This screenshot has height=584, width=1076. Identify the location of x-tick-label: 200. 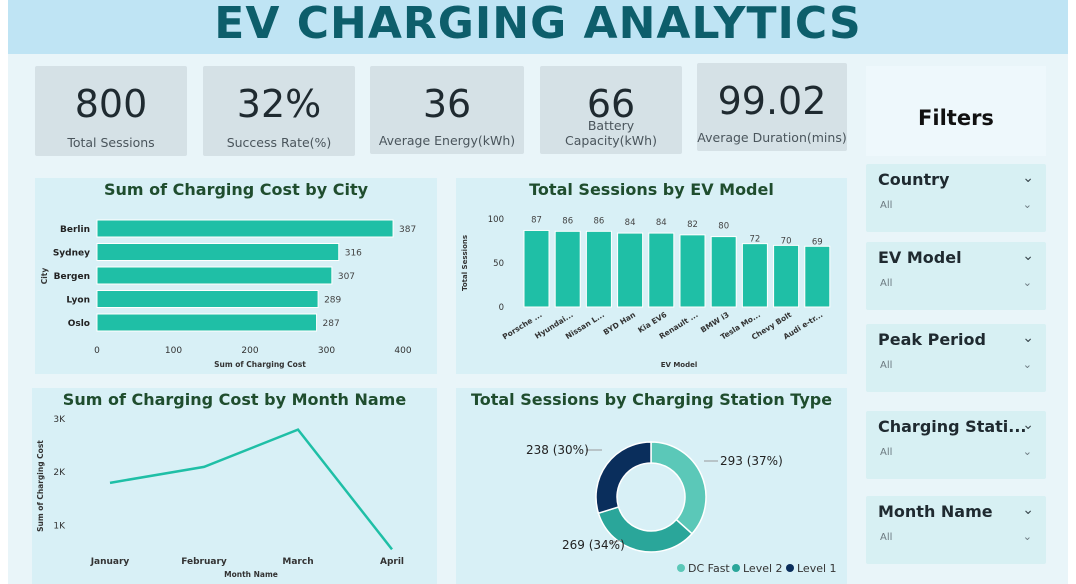
(249, 351).